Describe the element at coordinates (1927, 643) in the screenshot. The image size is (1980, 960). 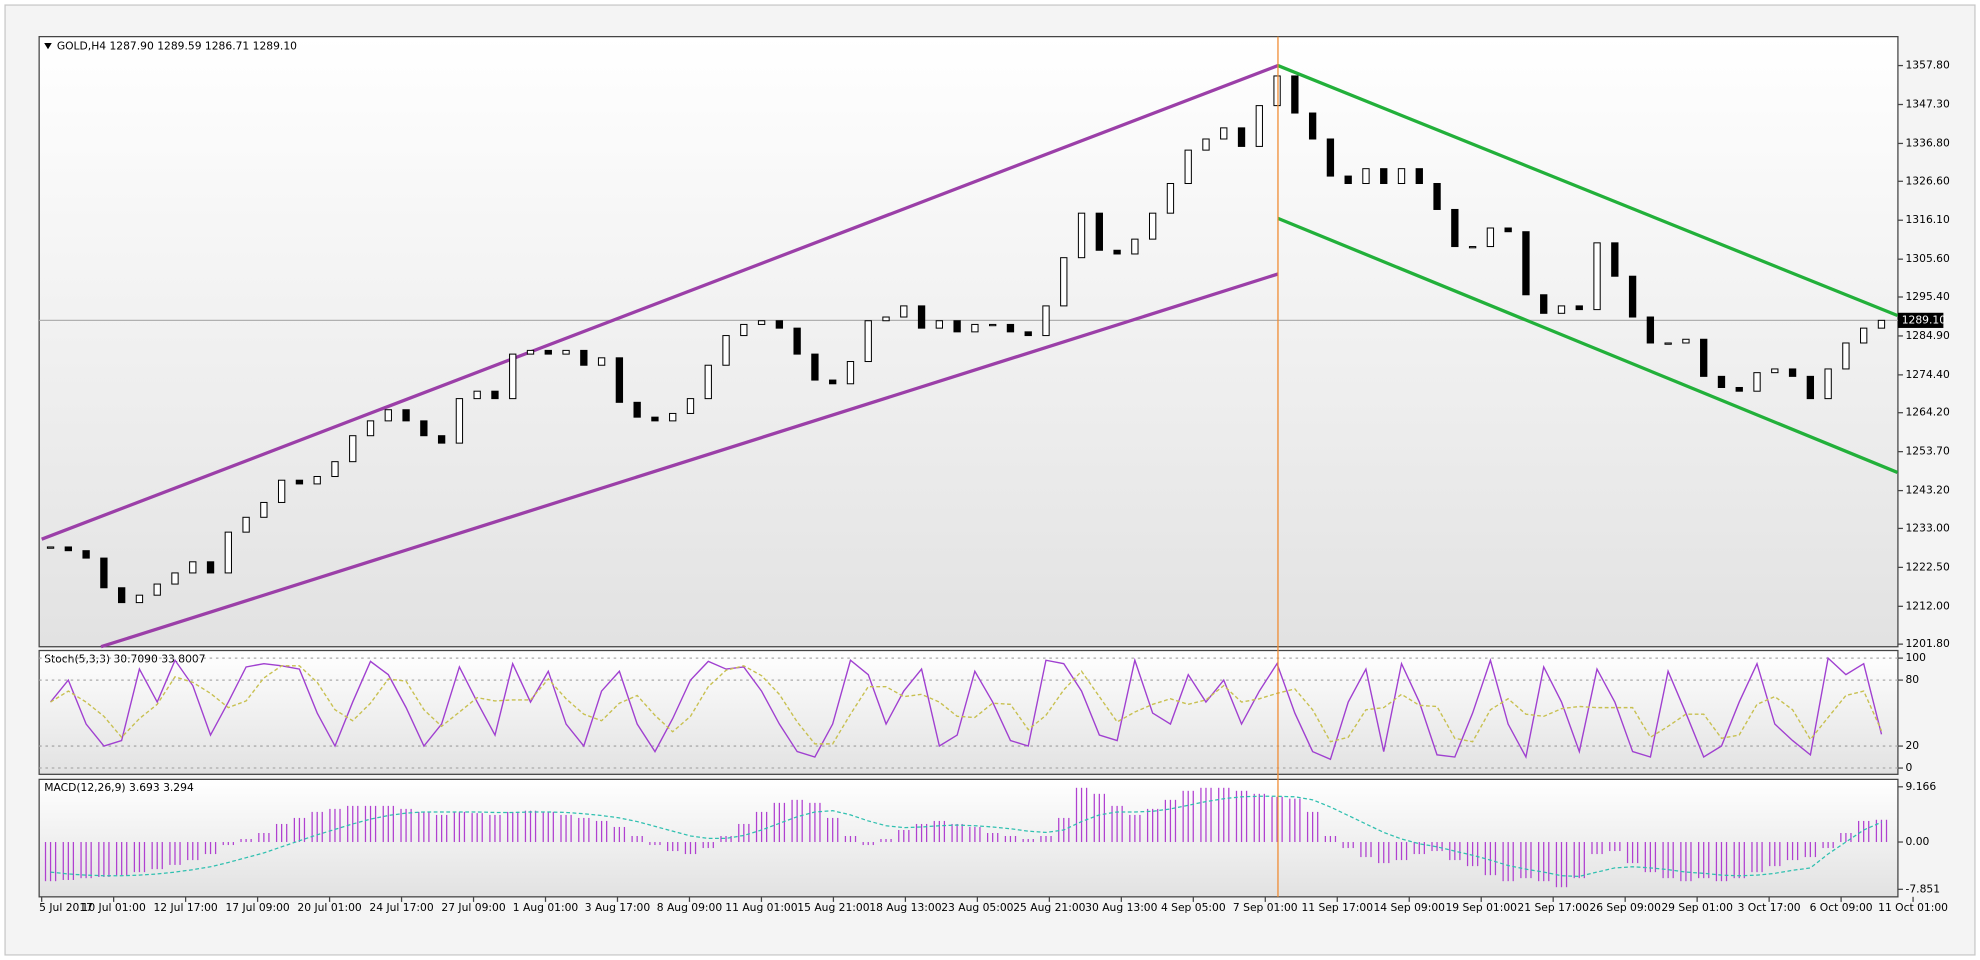
I see `y-tick-label: 1201.80` at that location.